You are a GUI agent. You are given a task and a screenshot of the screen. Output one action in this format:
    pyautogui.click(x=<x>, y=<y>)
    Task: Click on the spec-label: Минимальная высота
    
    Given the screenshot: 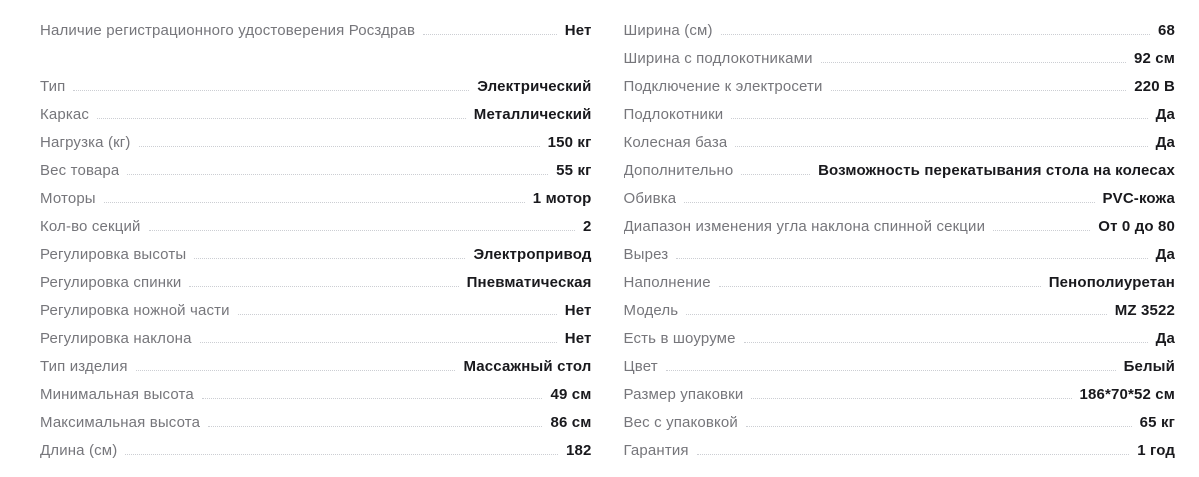 What is the action you would take?
    pyautogui.click(x=117, y=394)
    